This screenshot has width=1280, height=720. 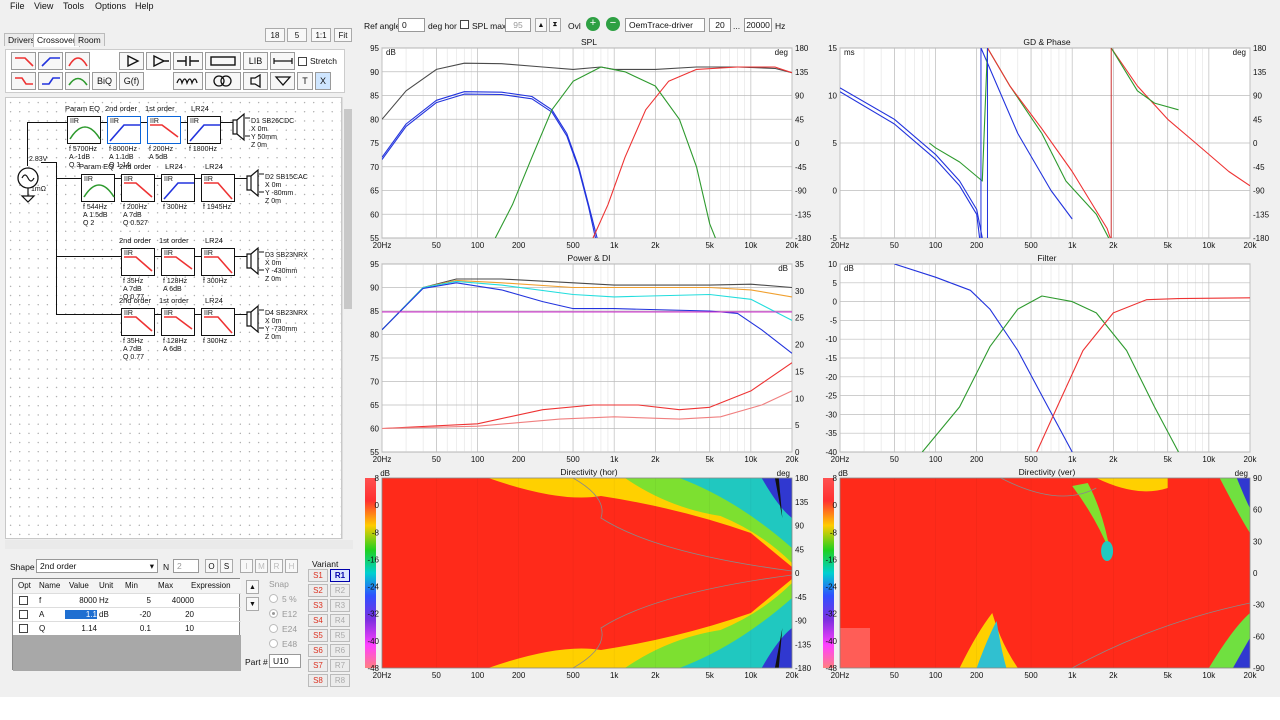 I want to click on variant-s-button: S5, so click(x=318, y=635).